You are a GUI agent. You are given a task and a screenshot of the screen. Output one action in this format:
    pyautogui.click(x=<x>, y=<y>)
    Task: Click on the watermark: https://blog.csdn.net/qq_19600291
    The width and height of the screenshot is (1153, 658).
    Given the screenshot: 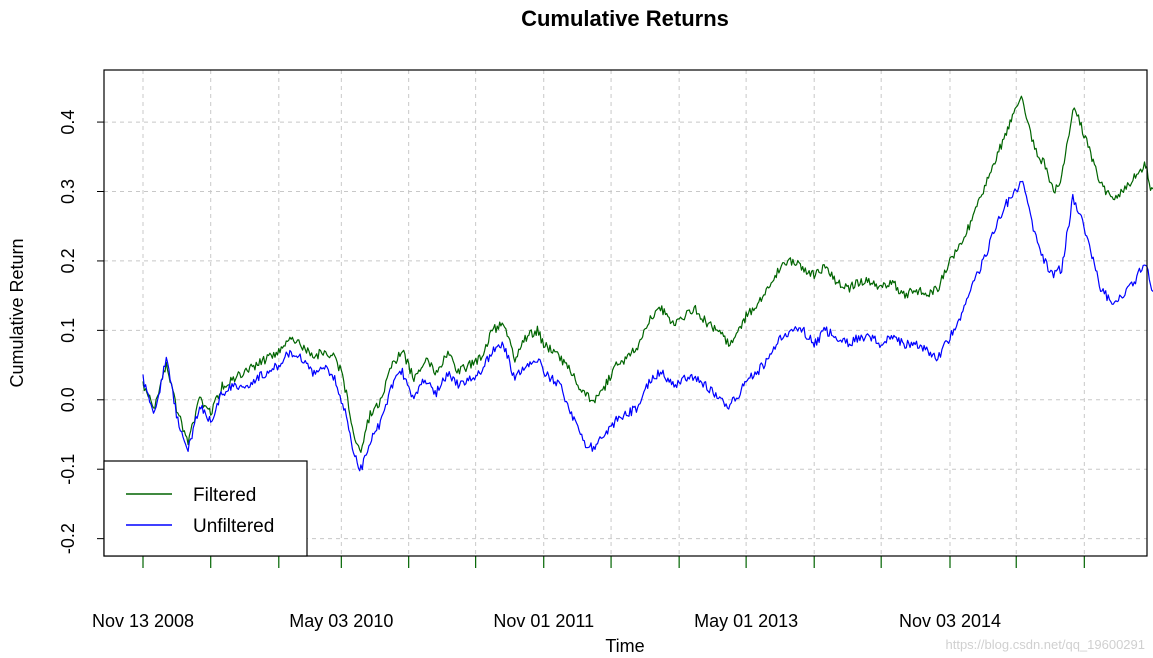 What is the action you would take?
    pyautogui.click(x=1045, y=644)
    